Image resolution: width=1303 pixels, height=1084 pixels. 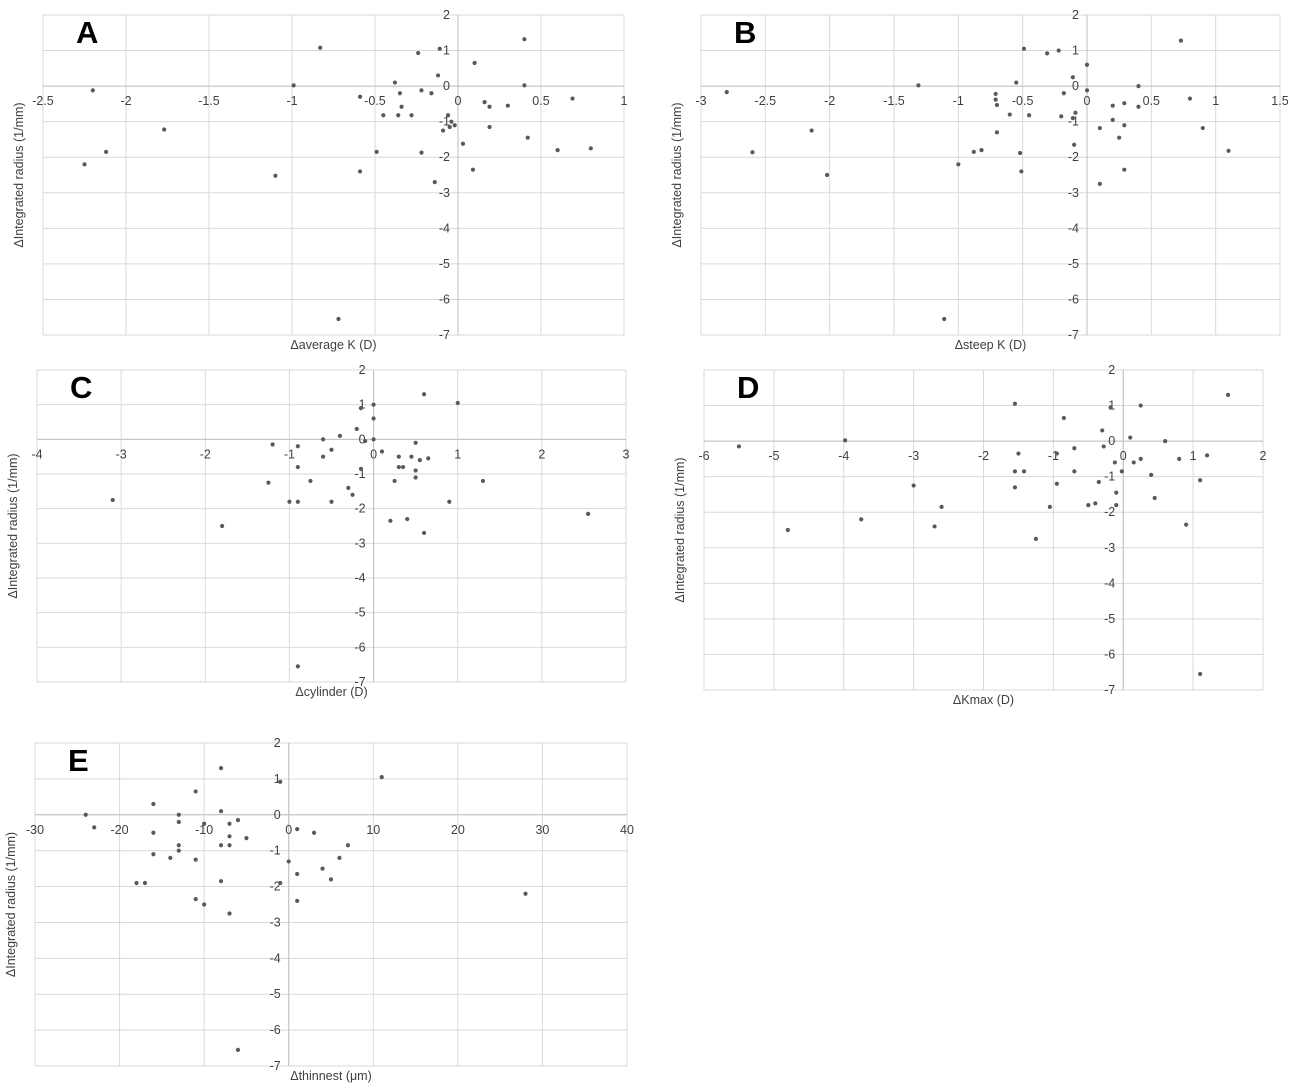 I want to click on panel-letter-D: D, so click(x=748, y=387).